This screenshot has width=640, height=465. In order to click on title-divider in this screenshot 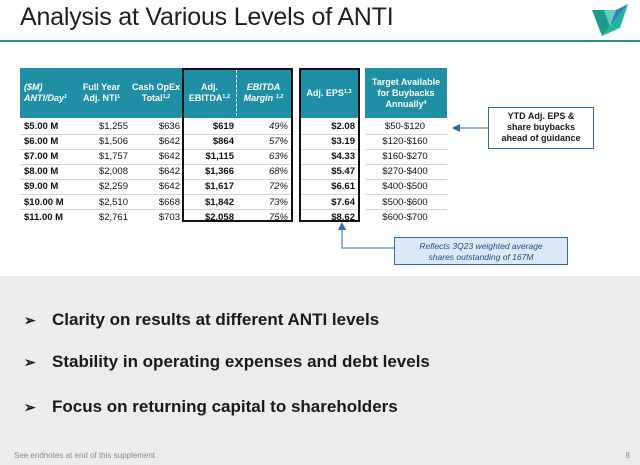, I will do `click(320, 41)`.